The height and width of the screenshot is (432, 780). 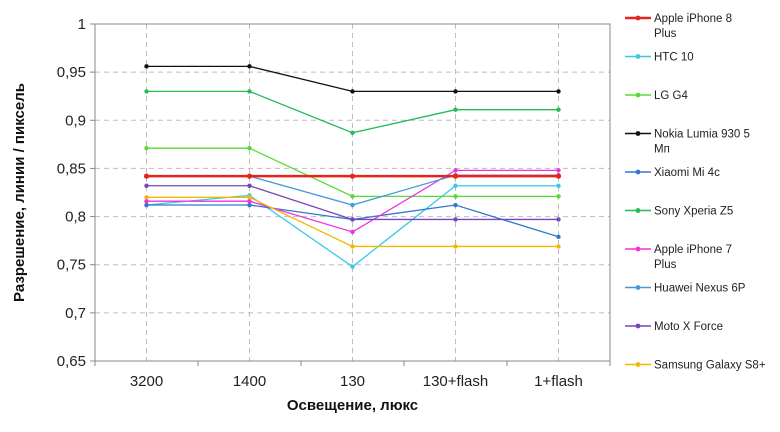 I want to click on legend-label: Moto X Force, so click(x=688, y=327).